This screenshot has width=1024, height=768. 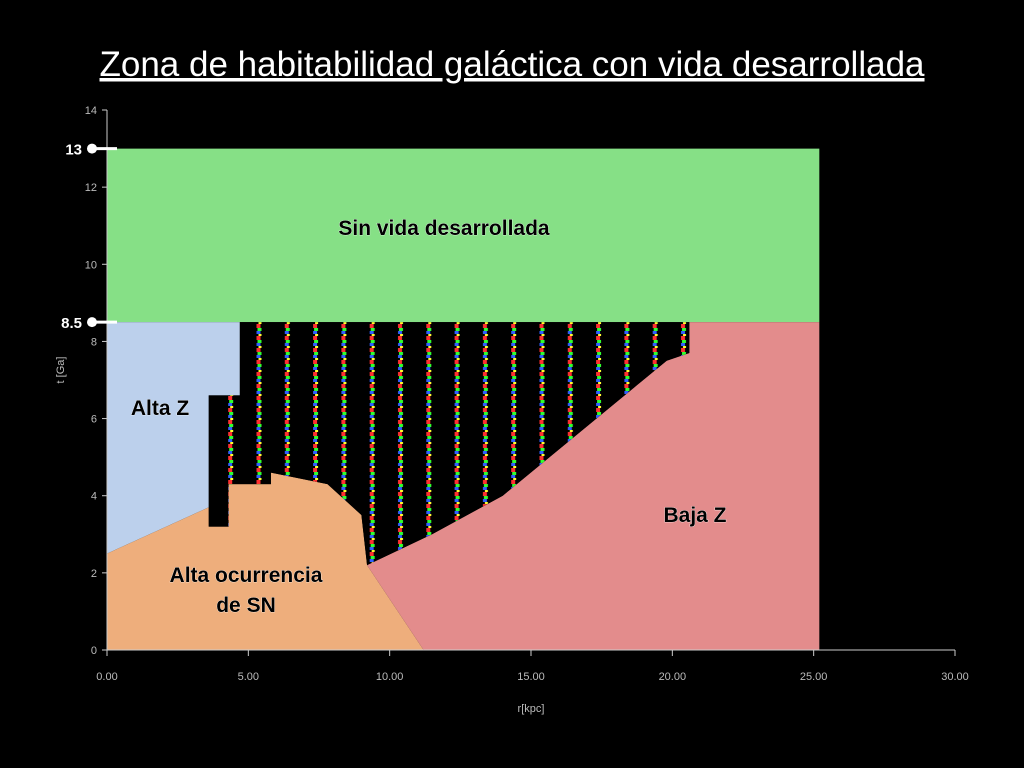 What do you see at coordinates (449, 444) in the screenshot?
I see `region-texture` at bounding box center [449, 444].